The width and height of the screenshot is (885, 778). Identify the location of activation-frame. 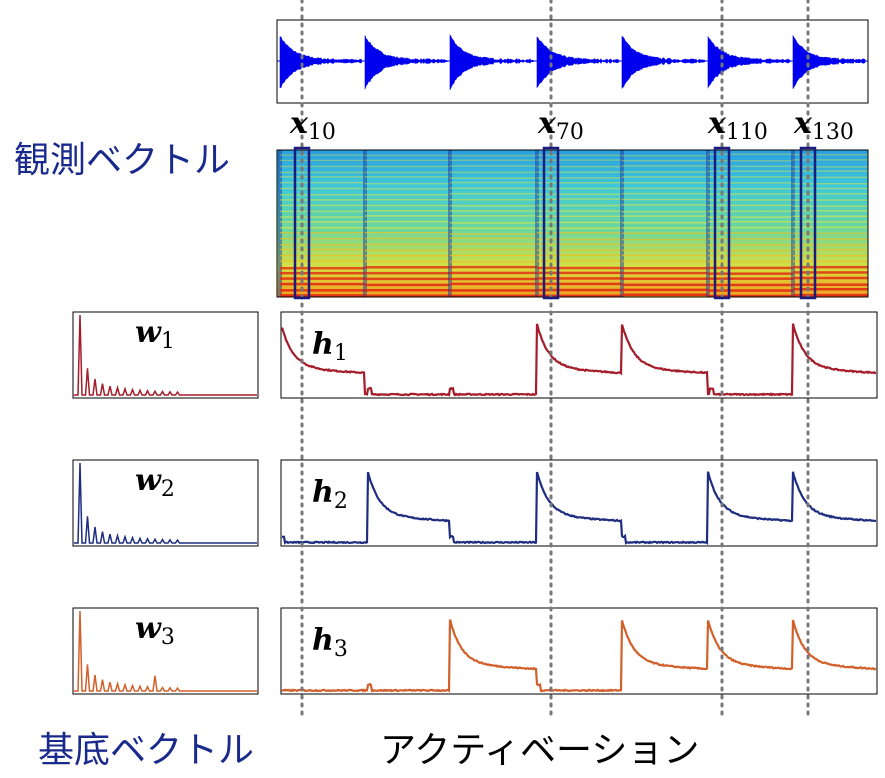
(579, 355).